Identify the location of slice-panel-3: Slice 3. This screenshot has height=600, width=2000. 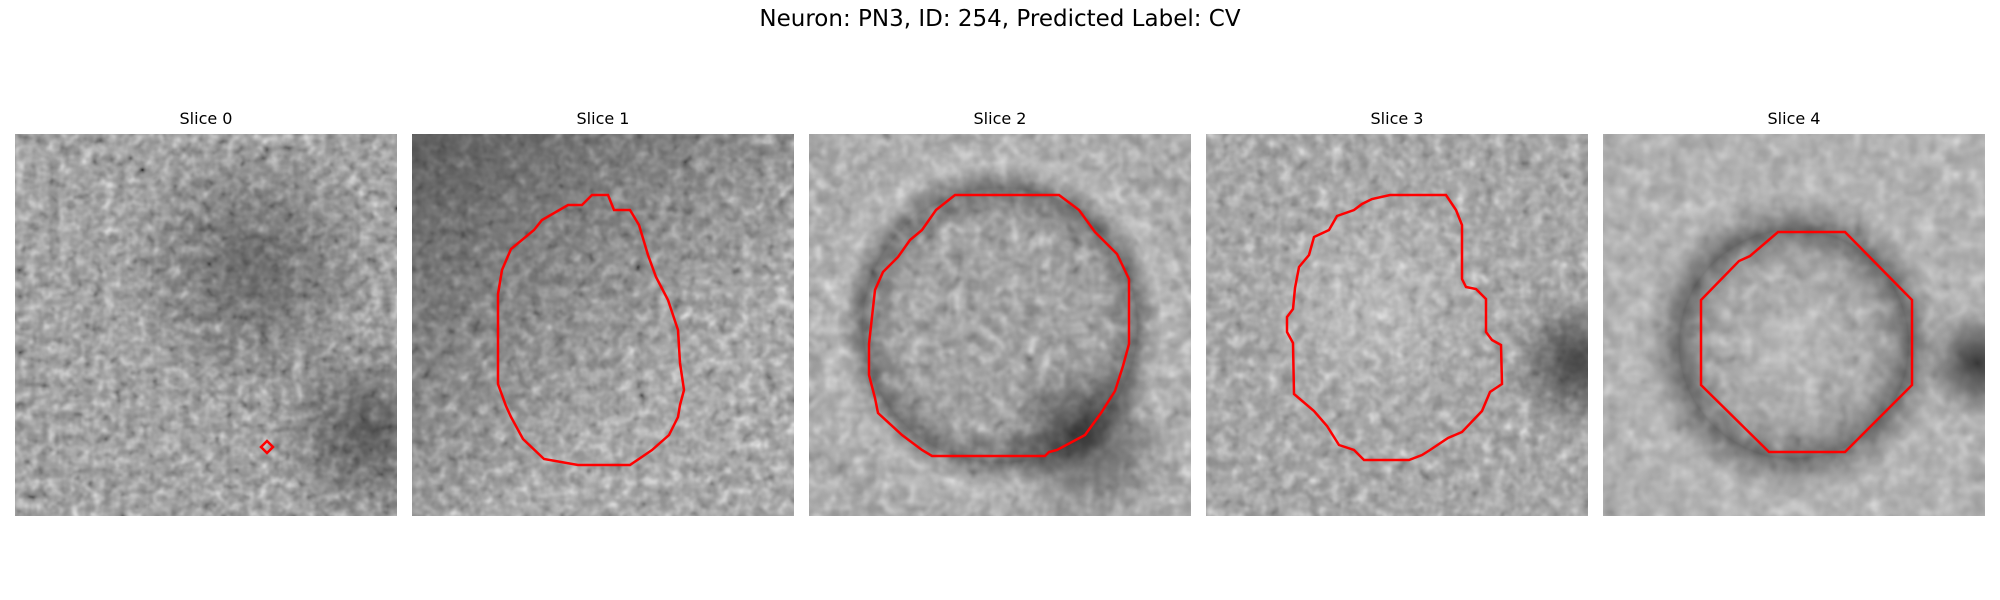
(1397, 312).